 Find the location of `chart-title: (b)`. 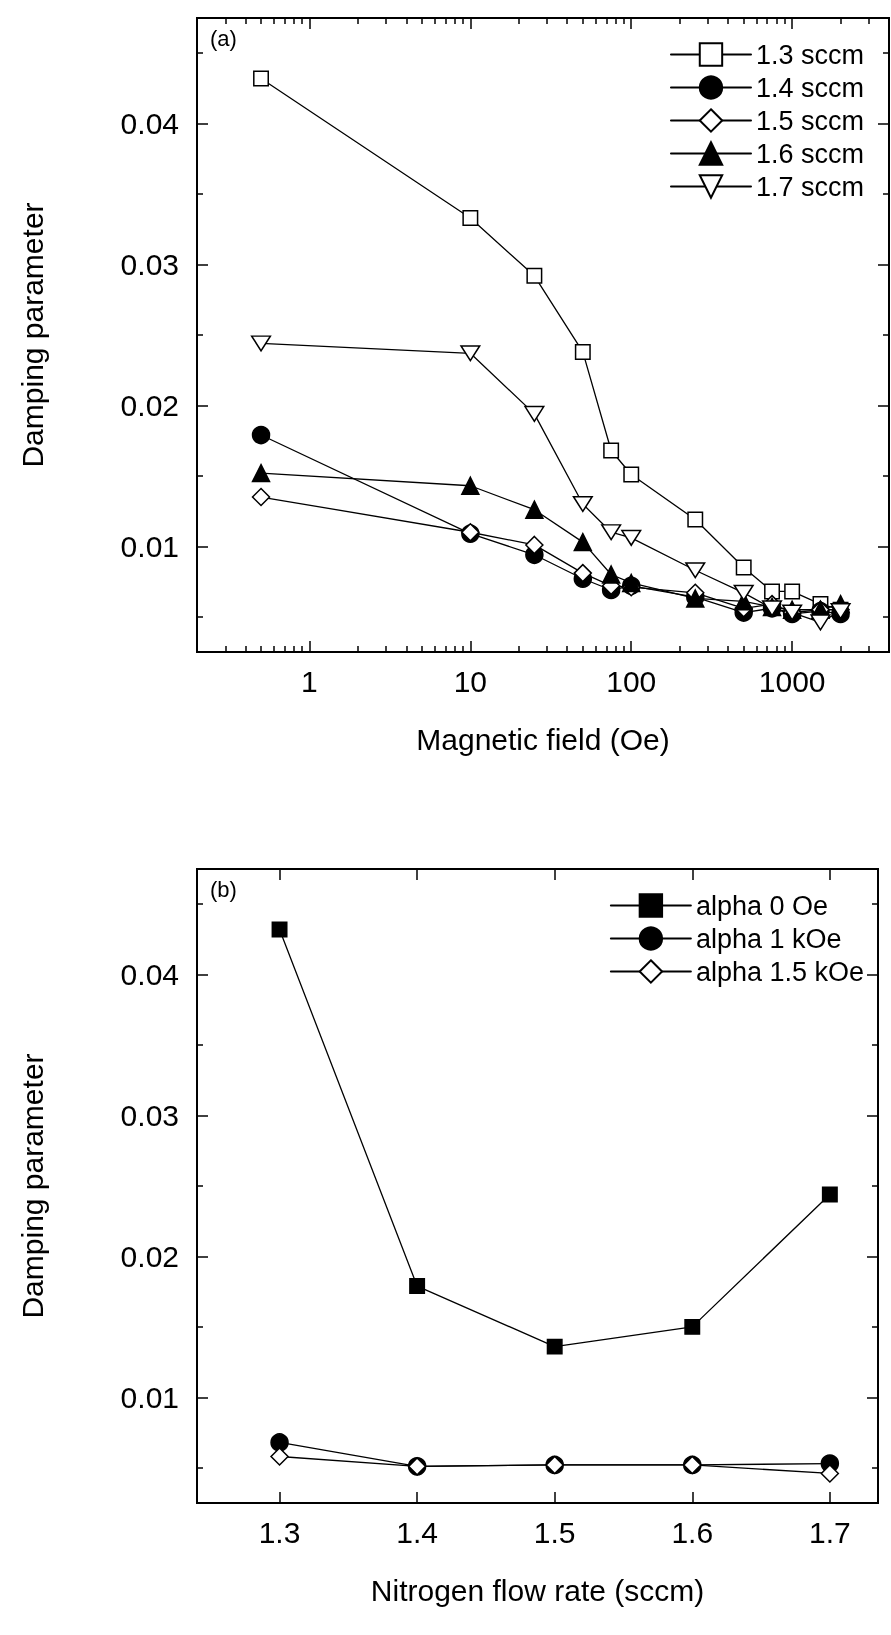

chart-title: (b) is located at coordinates (223, 889).